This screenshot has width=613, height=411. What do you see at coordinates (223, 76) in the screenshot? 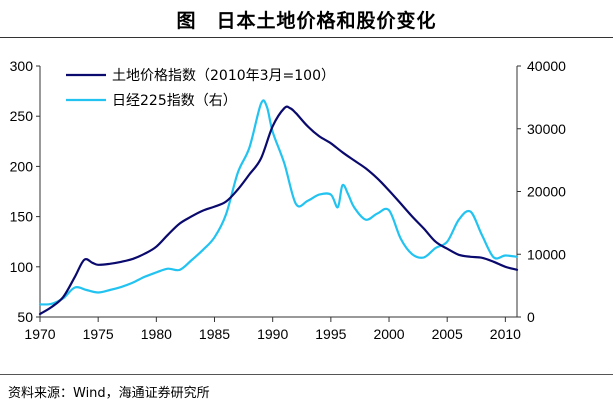
I see `legend-label: 土地价格指数（2010年3月=100）` at bounding box center [223, 76].